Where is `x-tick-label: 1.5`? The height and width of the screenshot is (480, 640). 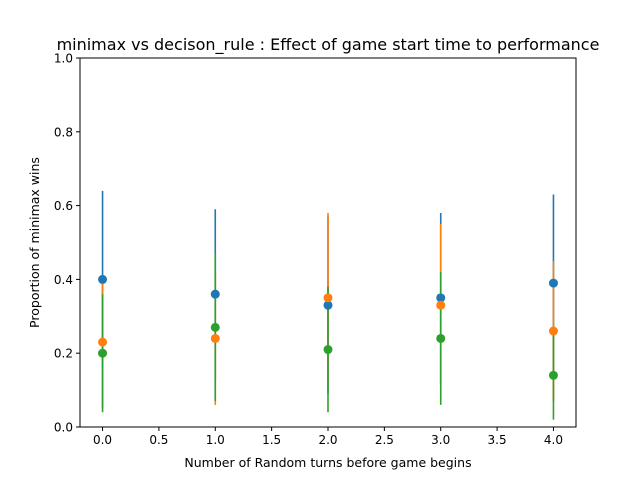
x-tick-label: 1.5 is located at coordinates (271, 440).